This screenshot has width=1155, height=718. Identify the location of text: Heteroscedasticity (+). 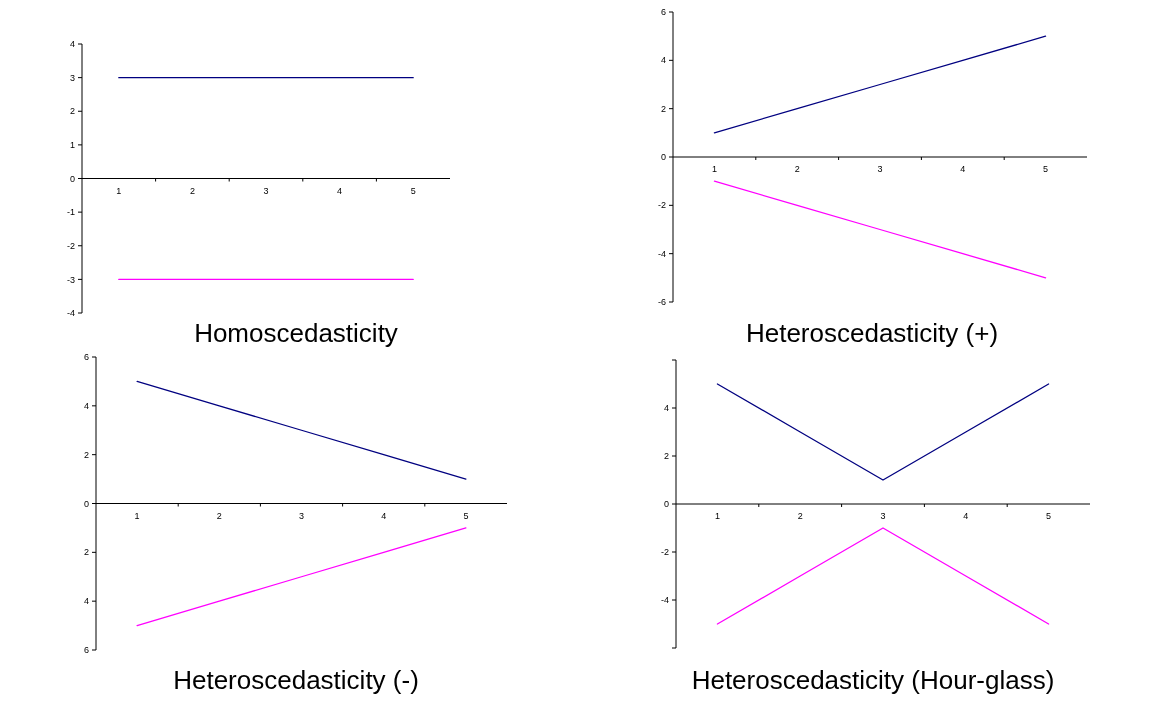
(872, 333).